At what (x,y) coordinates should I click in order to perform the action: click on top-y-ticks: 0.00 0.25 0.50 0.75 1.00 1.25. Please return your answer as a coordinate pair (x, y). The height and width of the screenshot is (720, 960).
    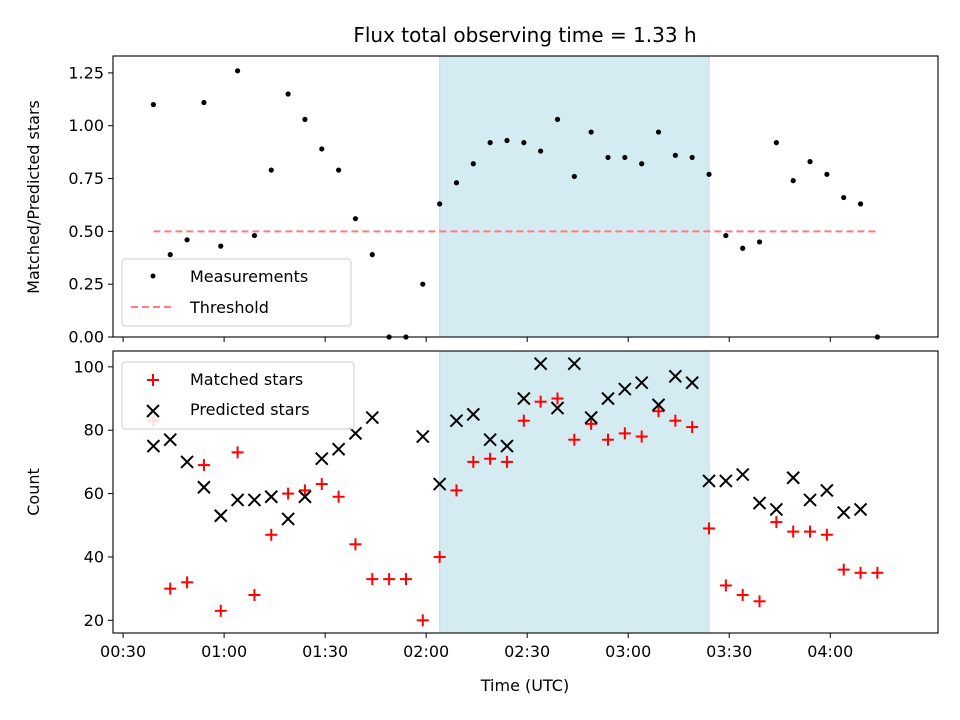
    Looking at the image, I should click on (90, 205).